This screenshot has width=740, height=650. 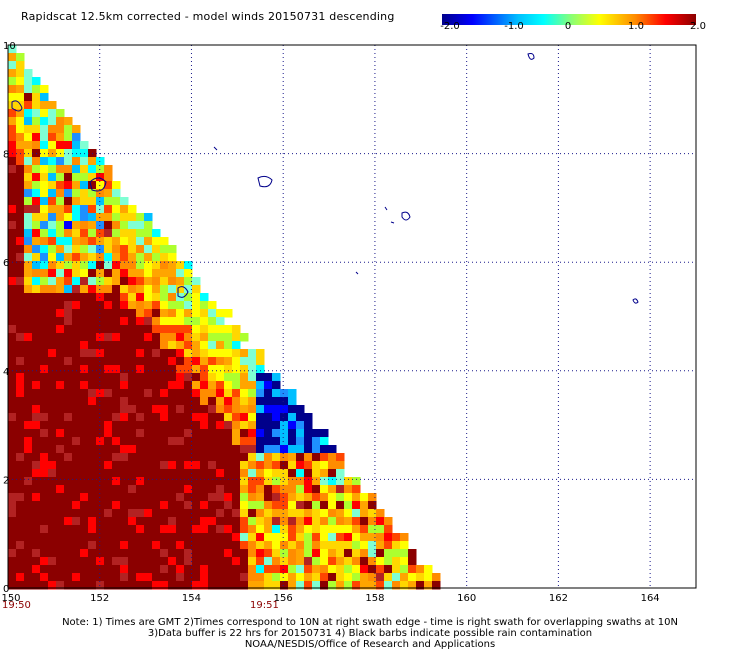 I want to click on y-tick-label: 10, so click(x=9, y=46).